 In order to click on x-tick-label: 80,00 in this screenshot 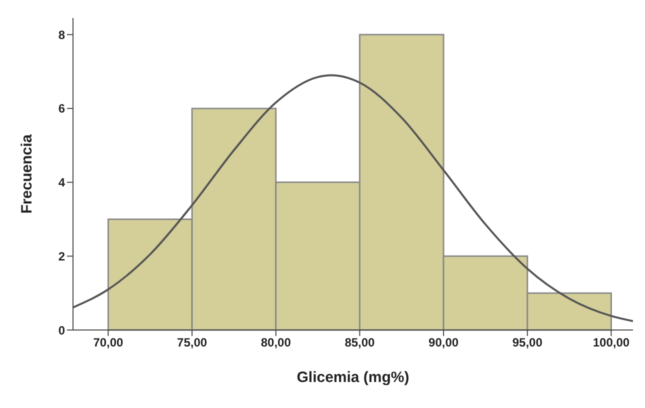, I will do `click(276, 343)`.